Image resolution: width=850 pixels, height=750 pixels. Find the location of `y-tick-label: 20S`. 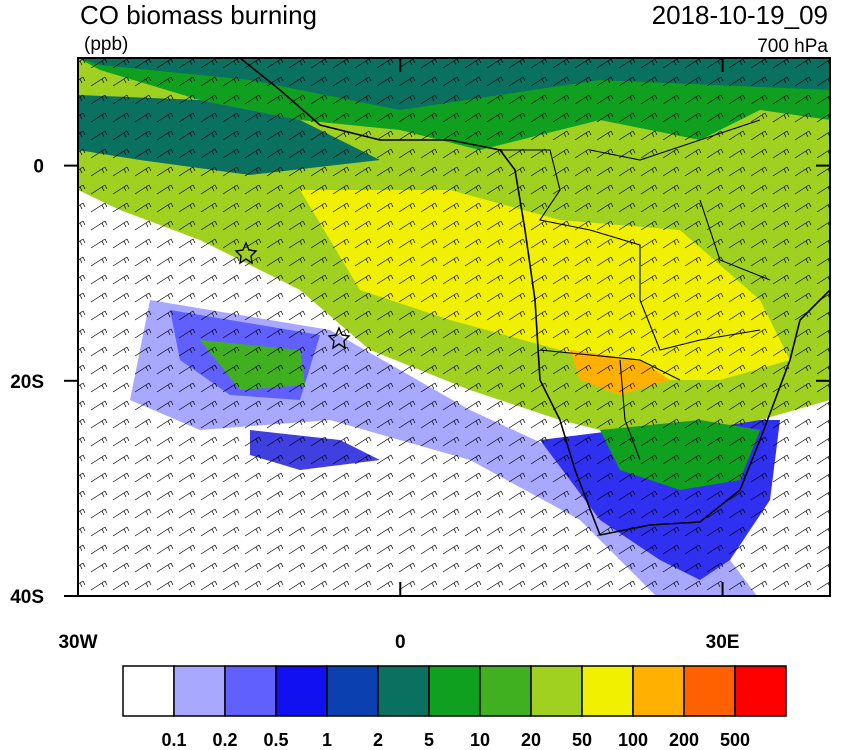

y-tick-label: 20S is located at coordinates (27, 382).